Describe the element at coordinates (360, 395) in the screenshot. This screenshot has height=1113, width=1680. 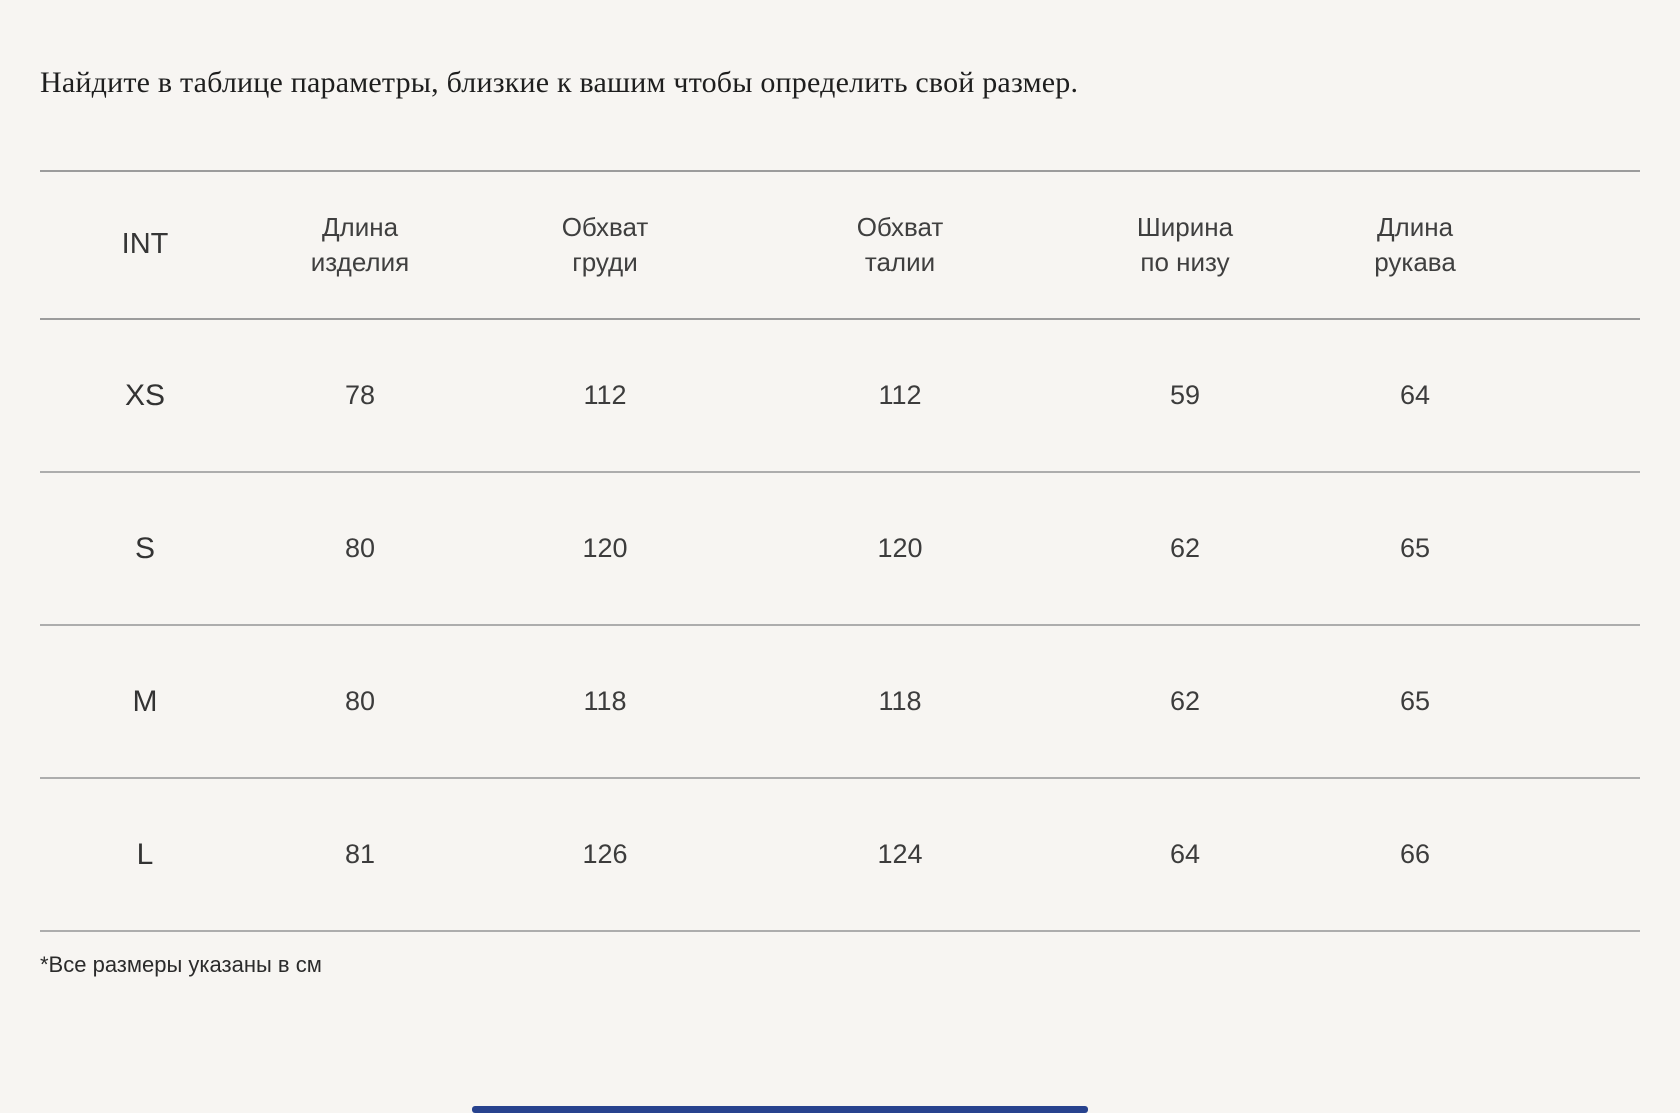
I see `cell-item-length: 78` at that location.